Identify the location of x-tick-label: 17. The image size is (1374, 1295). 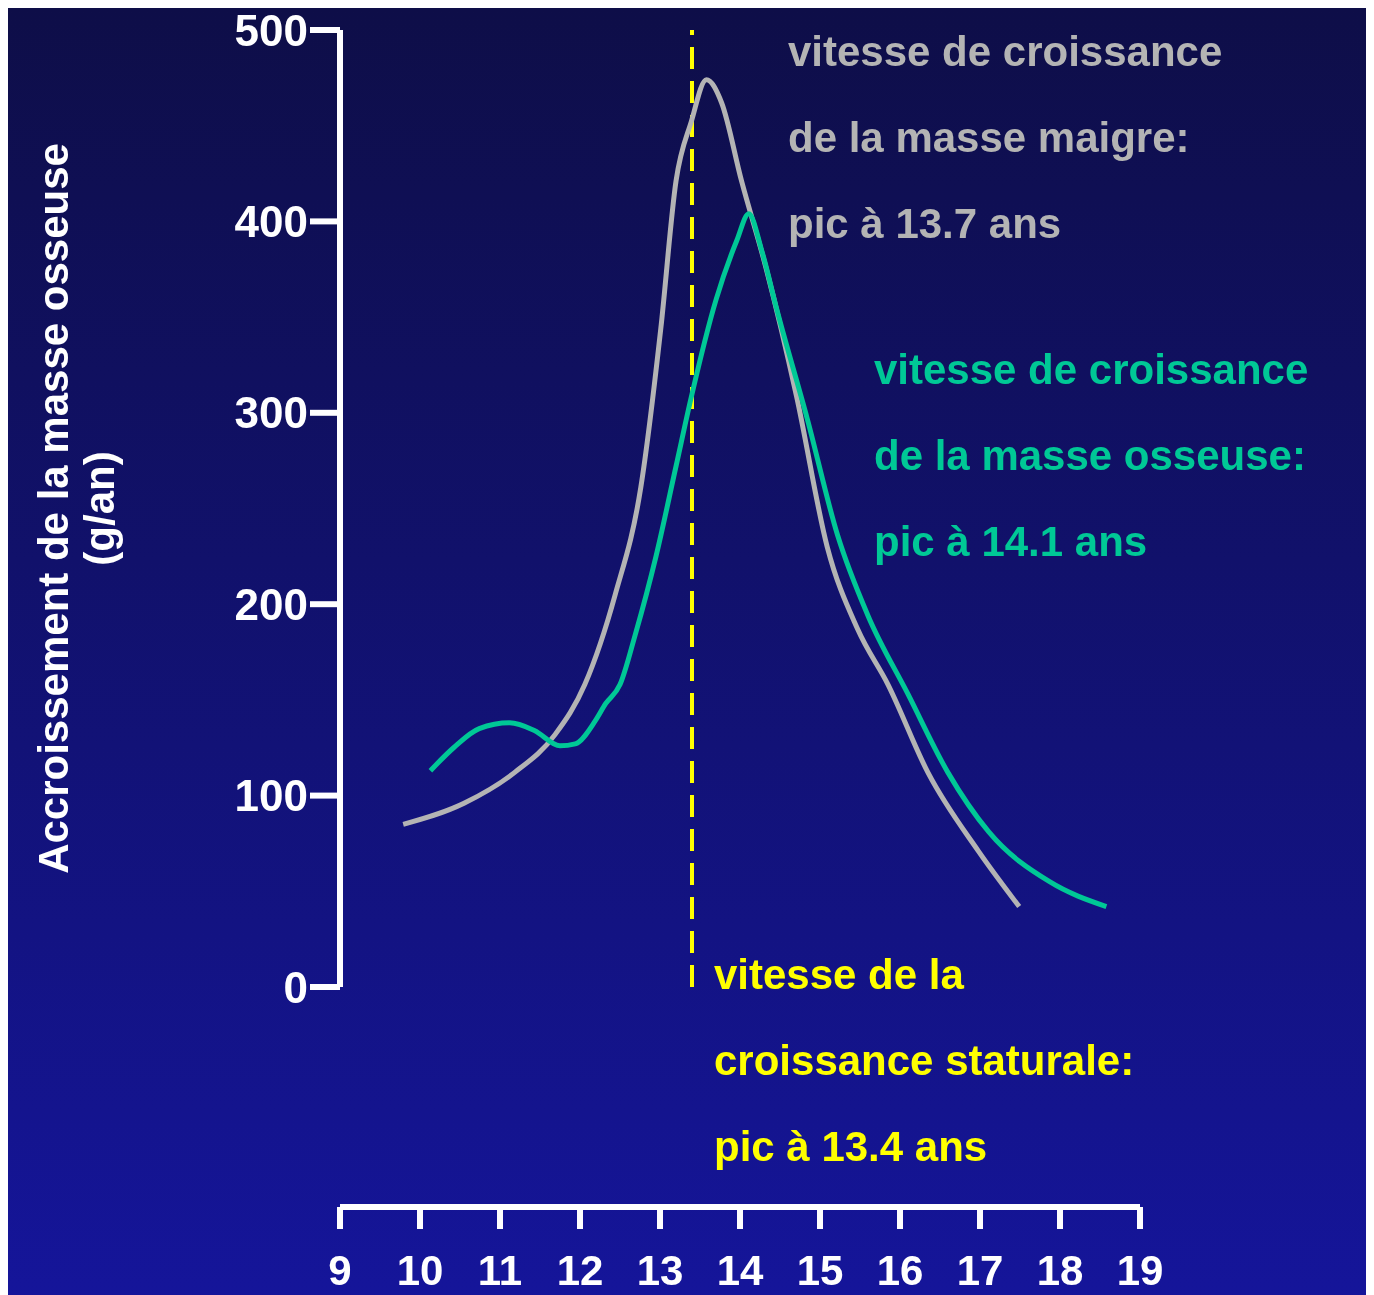
(980, 1270).